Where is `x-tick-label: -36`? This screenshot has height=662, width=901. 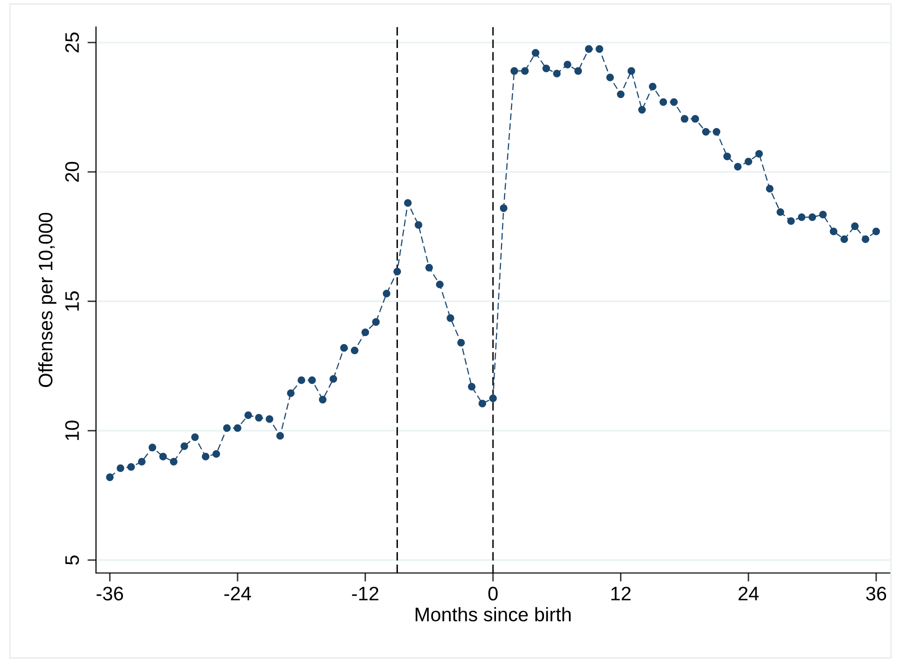 x-tick-label: -36 is located at coordinates (110, 593).